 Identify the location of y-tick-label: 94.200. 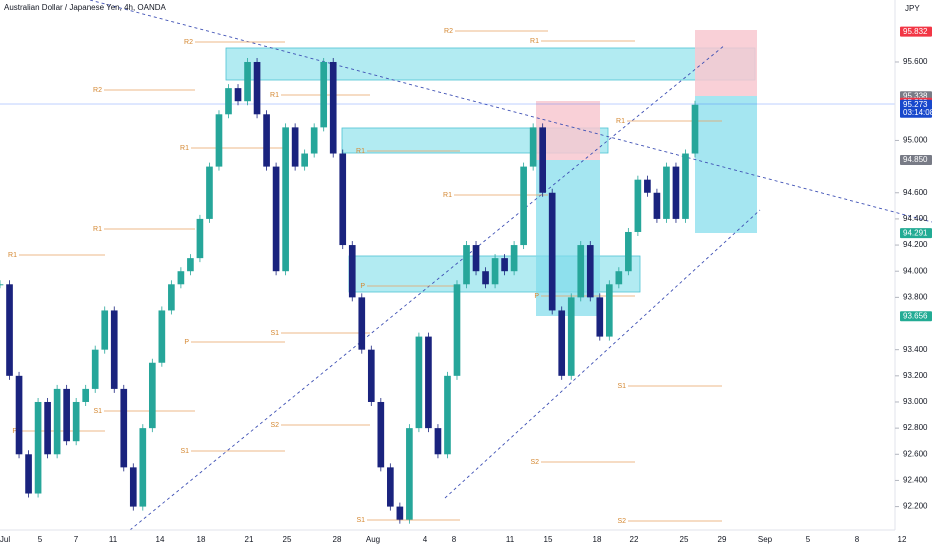
(915, 244).